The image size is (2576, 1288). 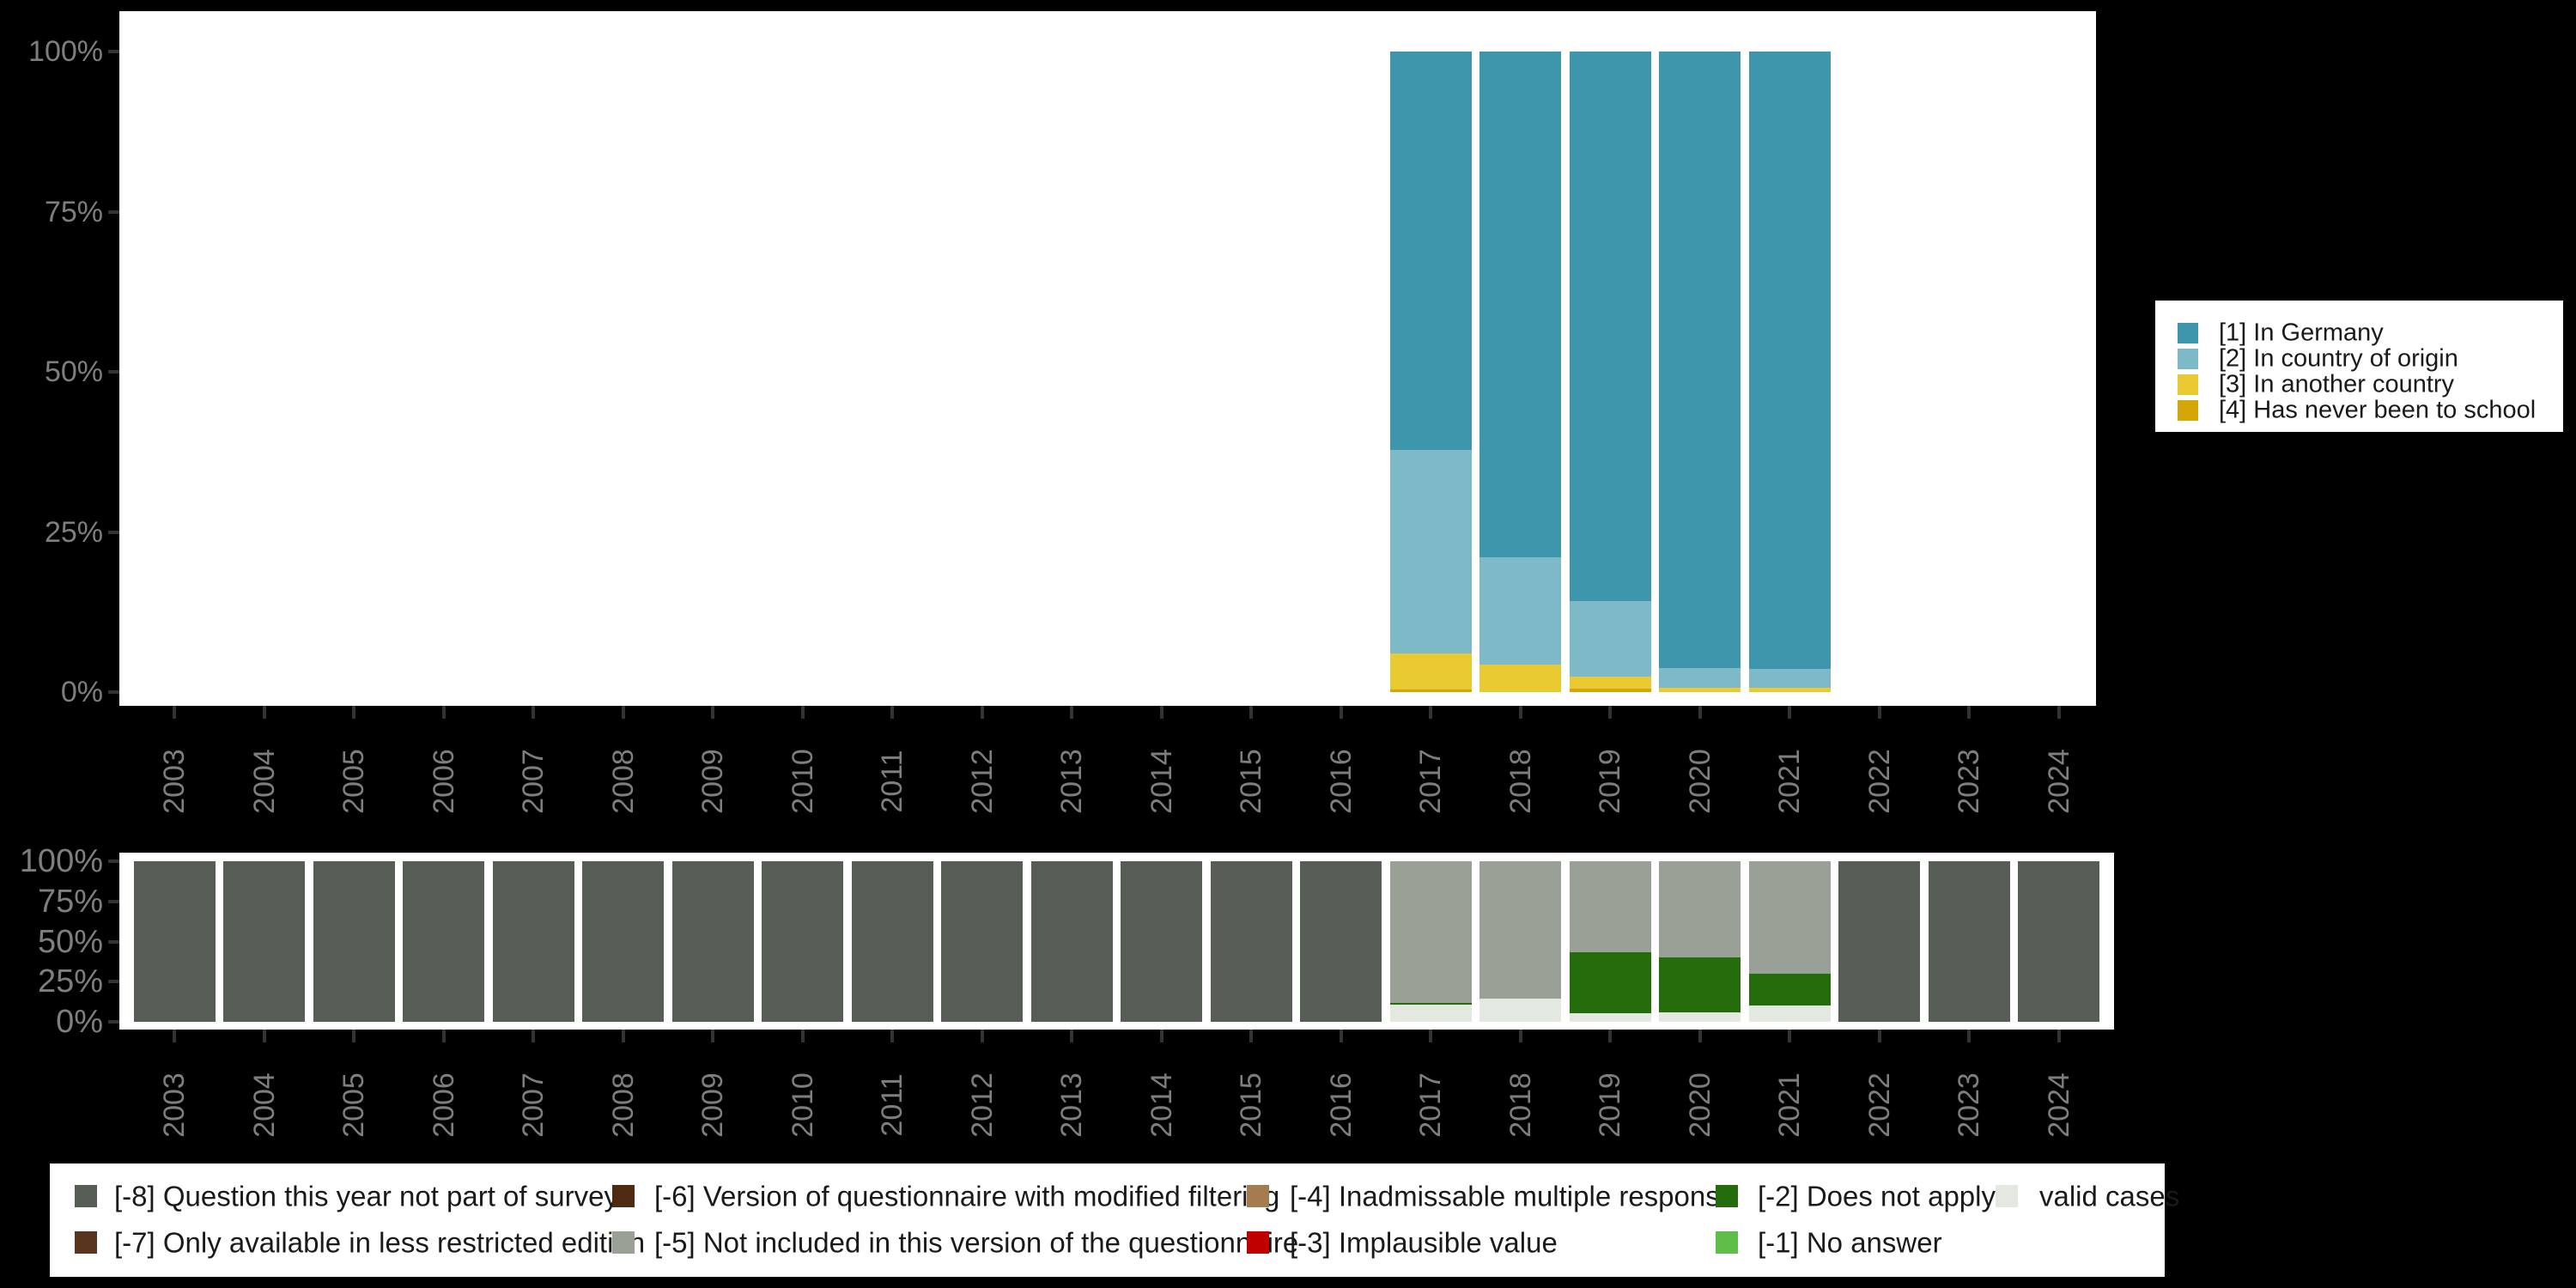 I want to click on x-tick-label-year: 2005, so click(x=354, y=1105).